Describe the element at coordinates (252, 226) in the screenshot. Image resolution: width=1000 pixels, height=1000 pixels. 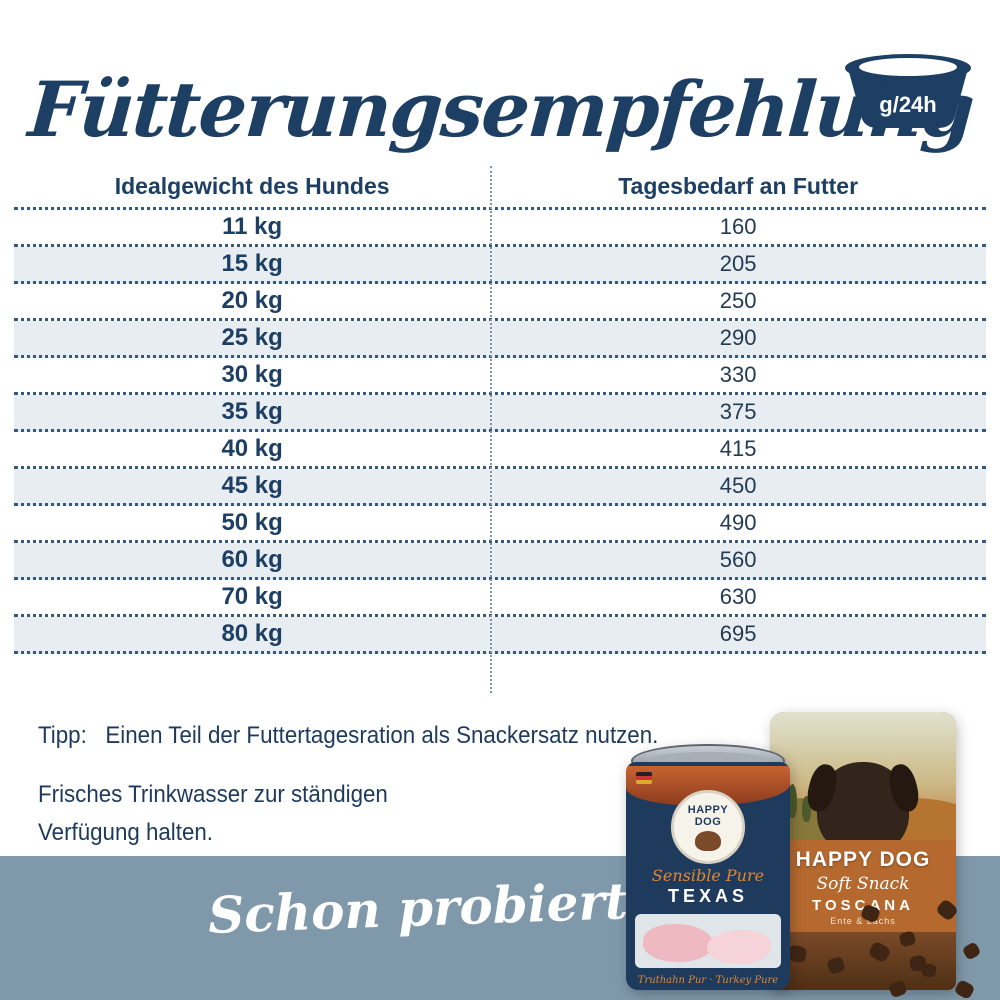
I see `weight-cell: 11 kg` at that location.